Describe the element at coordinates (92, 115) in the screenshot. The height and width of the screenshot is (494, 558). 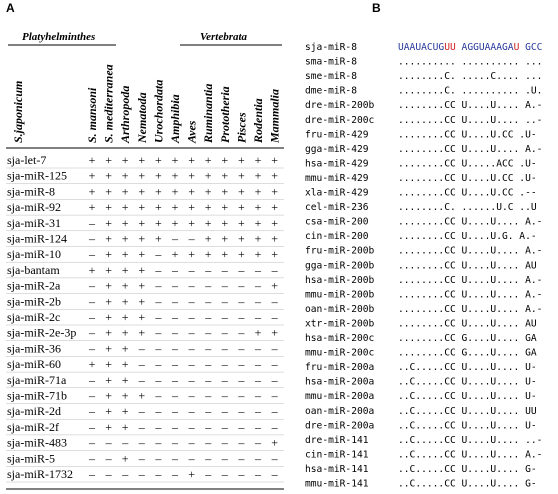
I see `column-header: S. mansoni` at that location.